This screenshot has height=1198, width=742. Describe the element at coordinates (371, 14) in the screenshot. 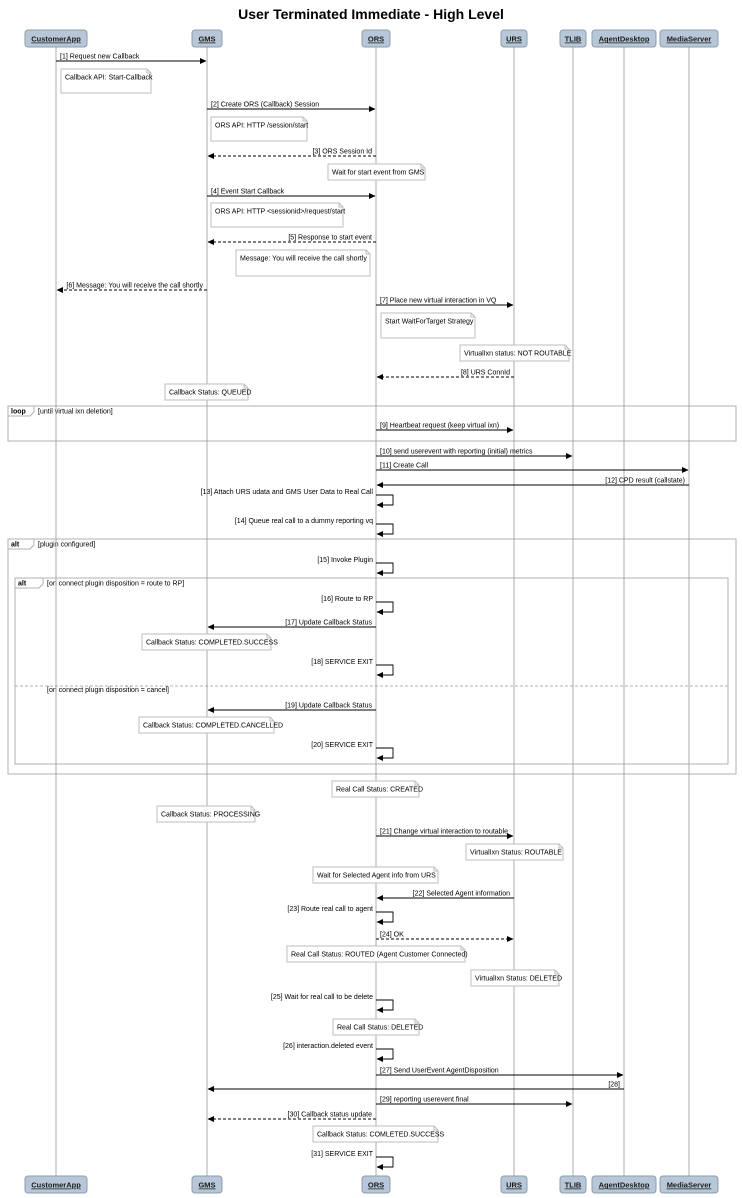

I see `diagram-title: User Terminated Immediate - High Level` at that location.